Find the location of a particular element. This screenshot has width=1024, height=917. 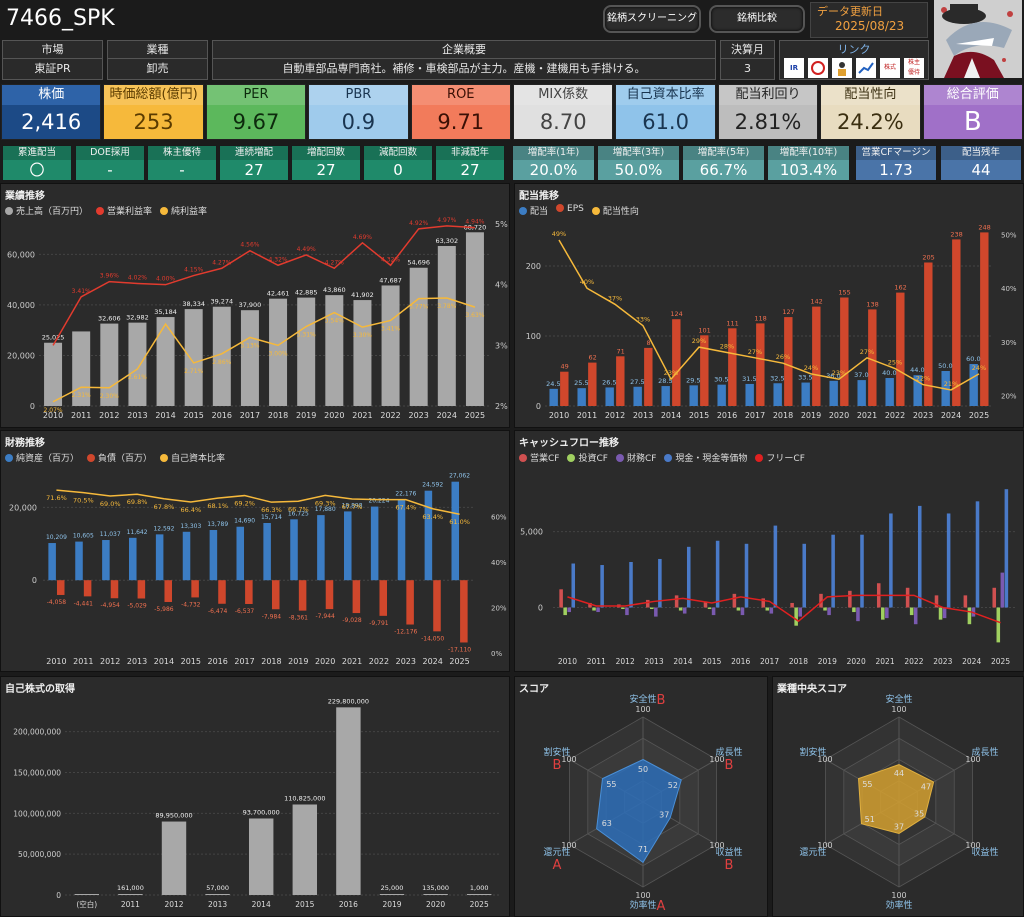

payout-label: 24% is located at coordinates (811, 368).